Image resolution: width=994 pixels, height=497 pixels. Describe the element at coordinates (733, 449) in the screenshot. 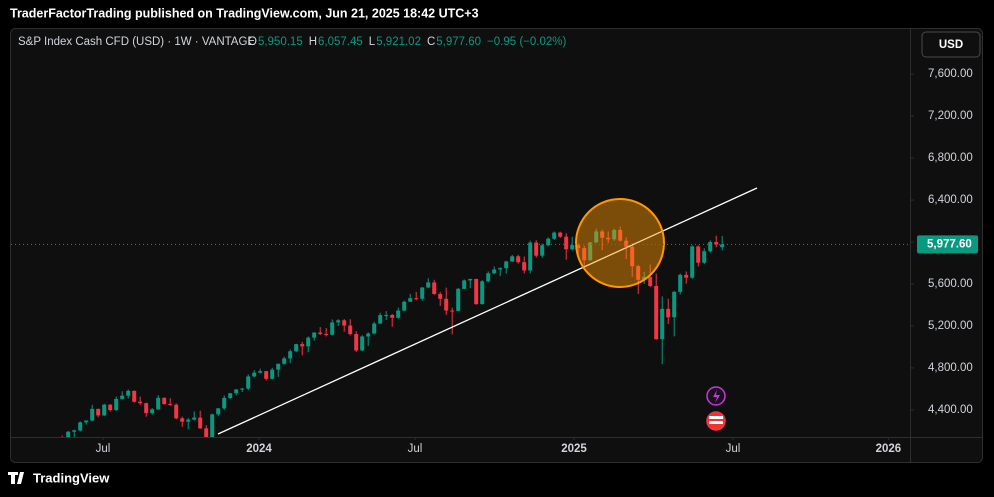

I see `x-tick-label: Jul` at that location.